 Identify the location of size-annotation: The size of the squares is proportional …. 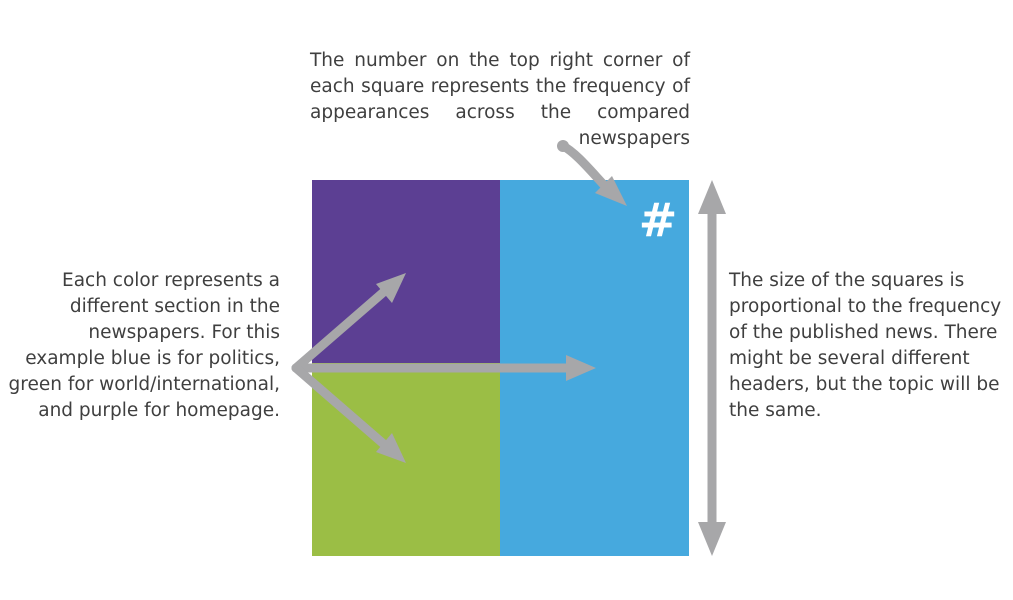
(865, 345).